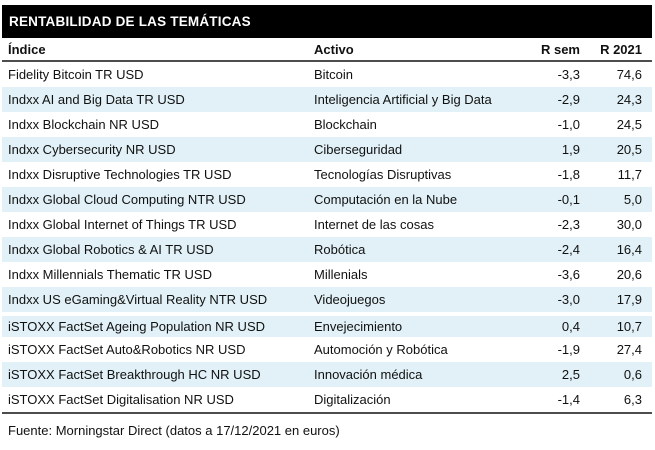 This screenshot has height=450, width=655. Describe the element at coordinates (568, 199) in the screenshot. I see `cell-r-sem: -0,1` at that location.